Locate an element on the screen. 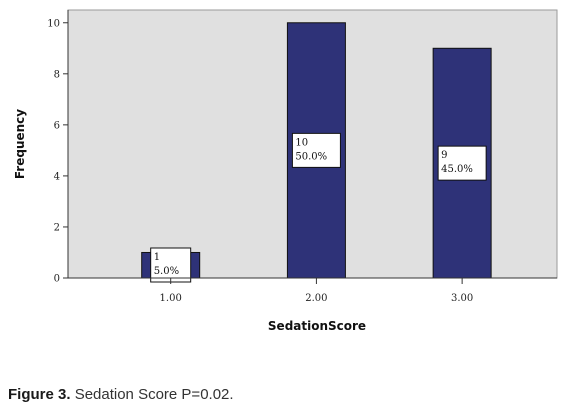  data-label-count: 1 is located at coordinates (157, 257).